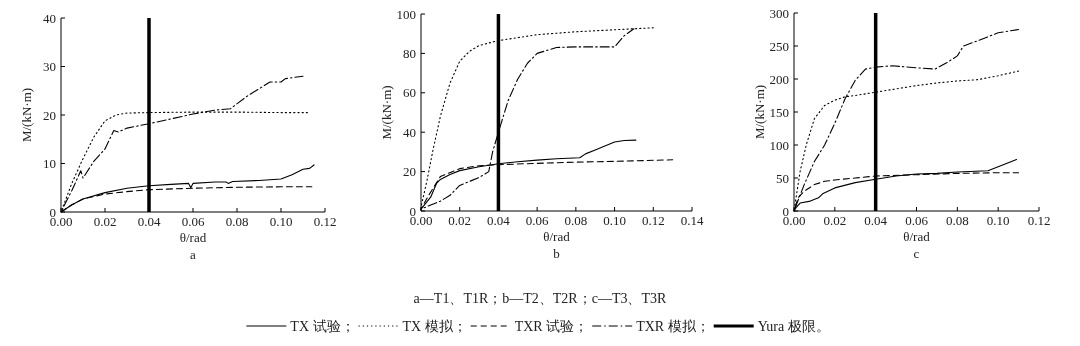 The width and height of the screenshot is (1080, 346). I want to click on y-tick-label: 60, so click(409, 93).